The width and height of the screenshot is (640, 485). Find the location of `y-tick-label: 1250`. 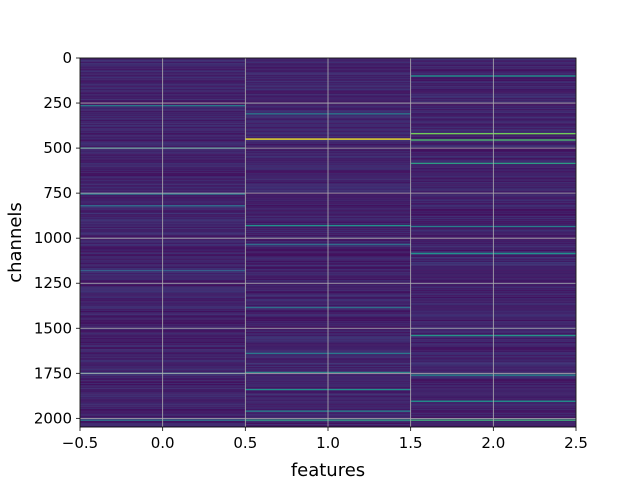

y-tick-label: 1250 is located at coordinates (53, 283).